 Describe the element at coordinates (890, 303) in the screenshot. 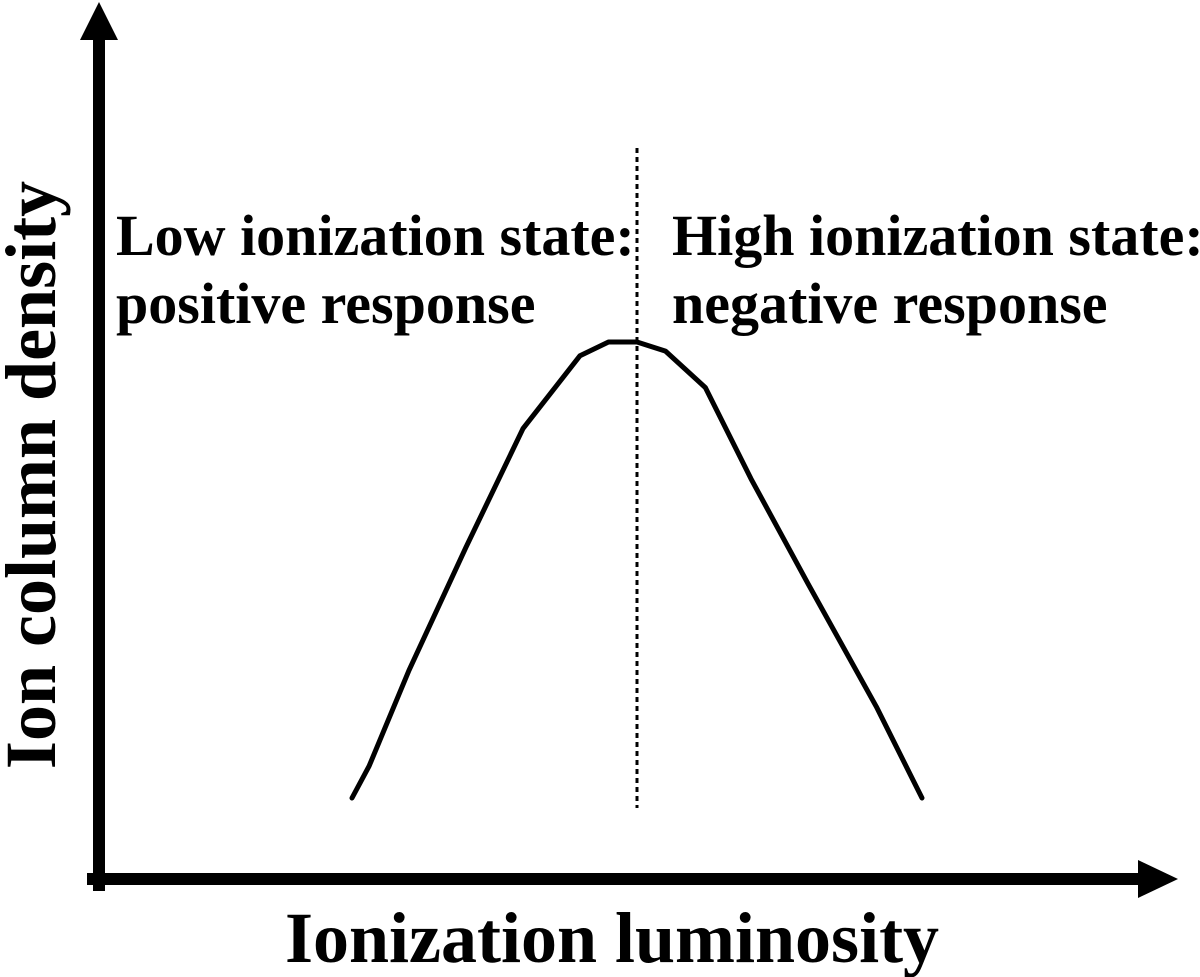

I see `high-state-line2: negative response` at that location.